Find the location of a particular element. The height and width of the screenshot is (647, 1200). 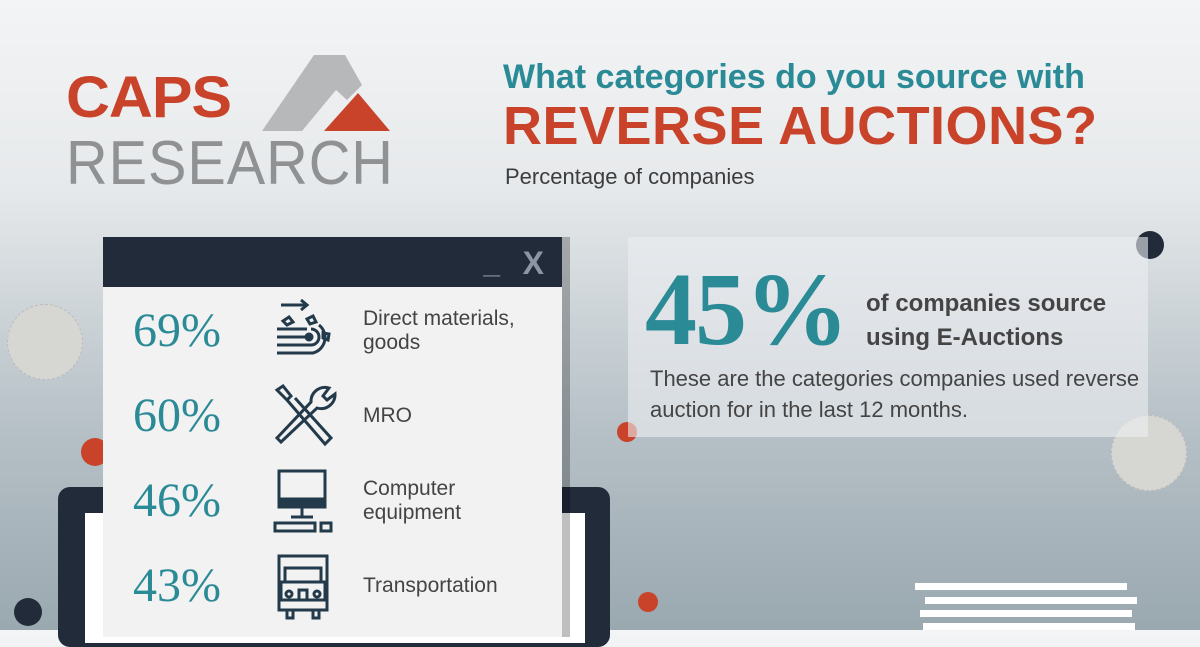

category-row: 43% Transportation is located at coordinates (332, 586).